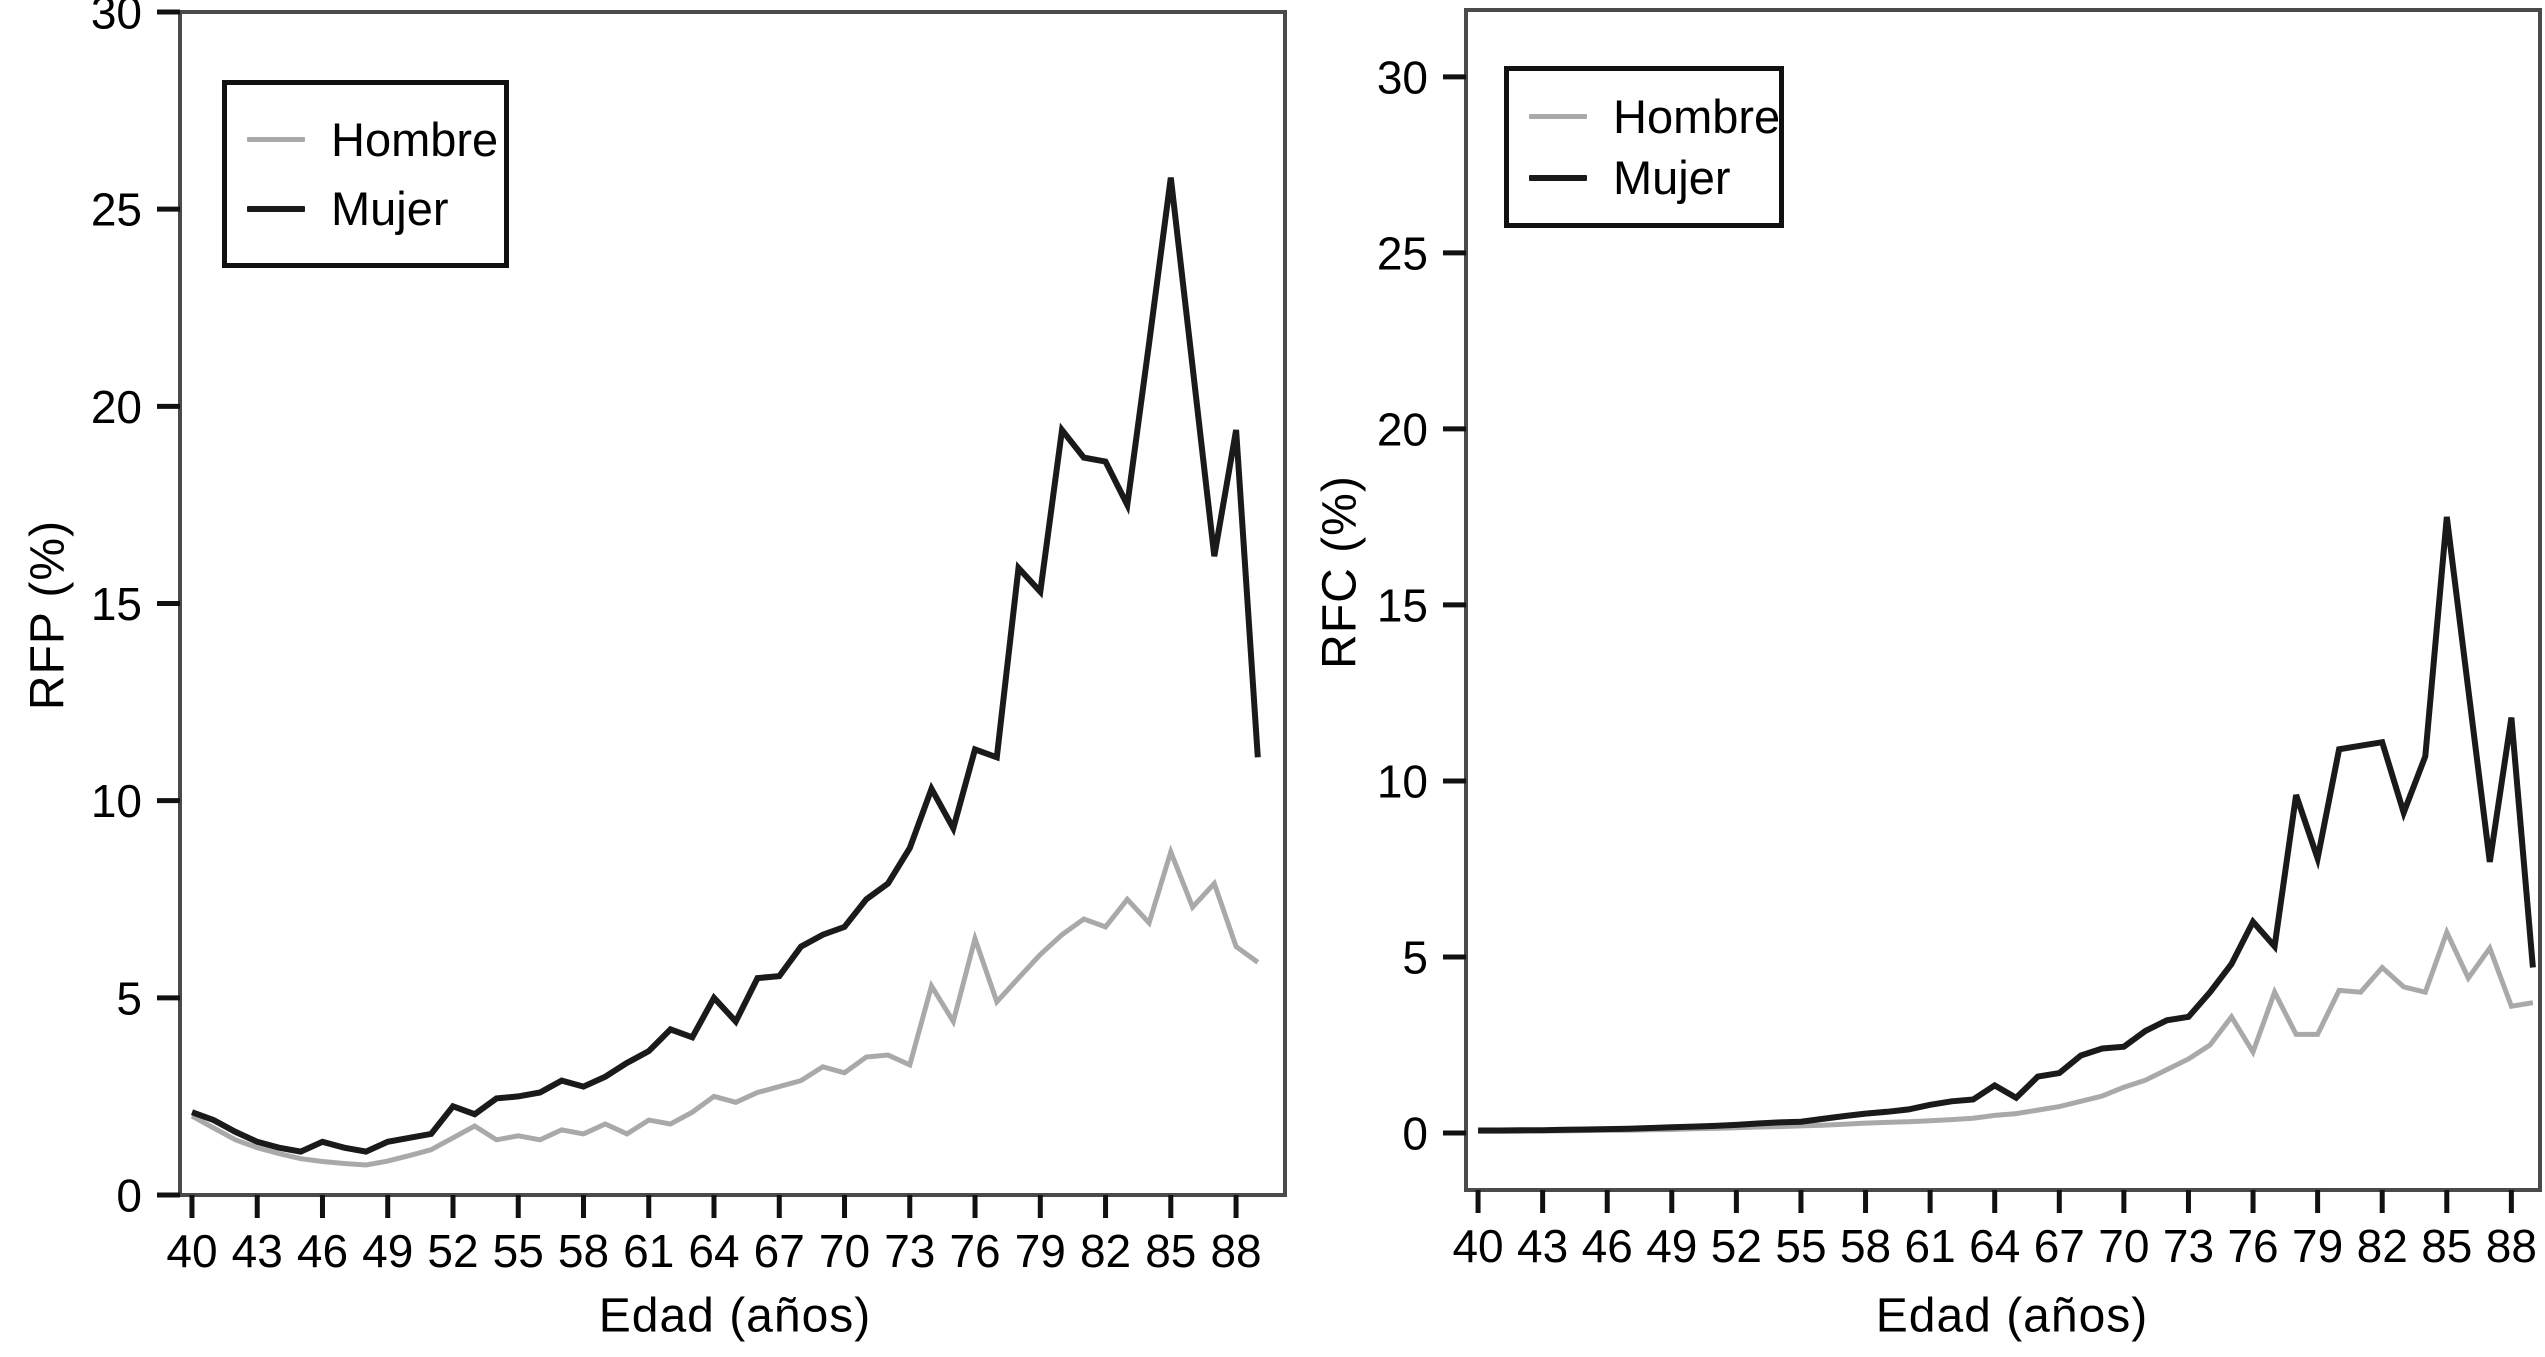 This screenshot has width=2545, height=1357. I want to click on rfc-legend-item-mujer: Mujer, so click(1644, 177).